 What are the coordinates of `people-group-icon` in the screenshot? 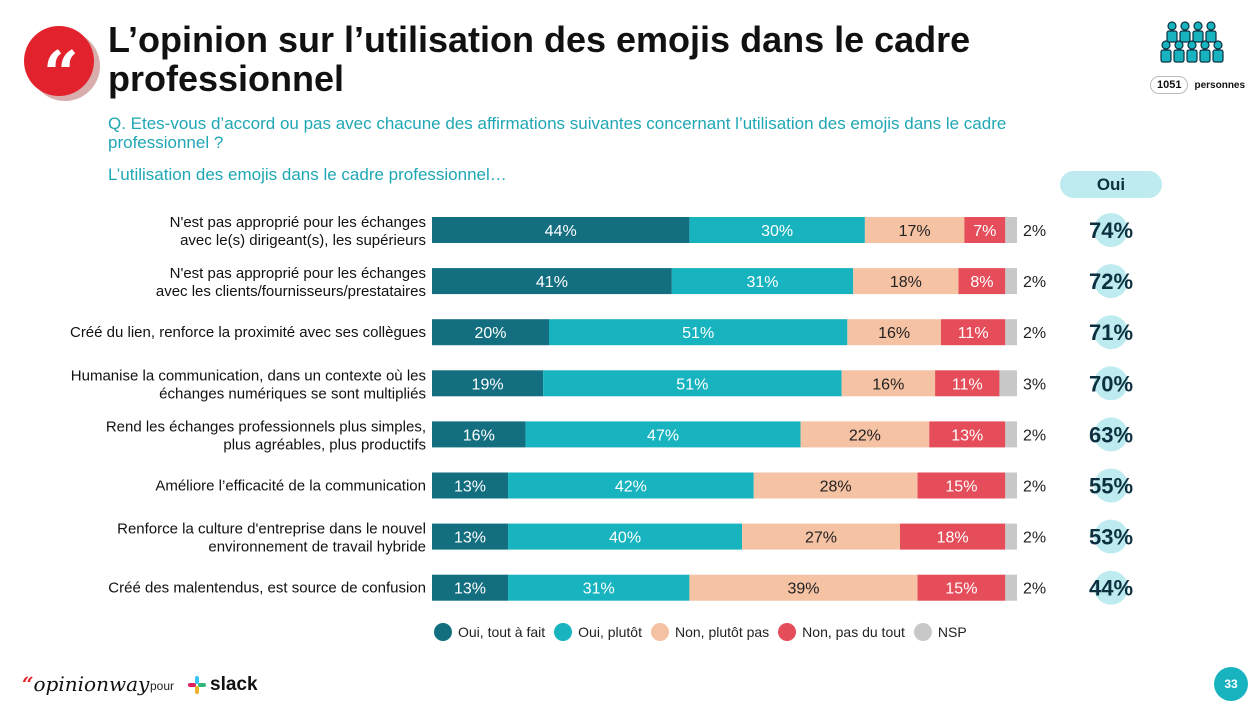 It's located at (1192, 42).